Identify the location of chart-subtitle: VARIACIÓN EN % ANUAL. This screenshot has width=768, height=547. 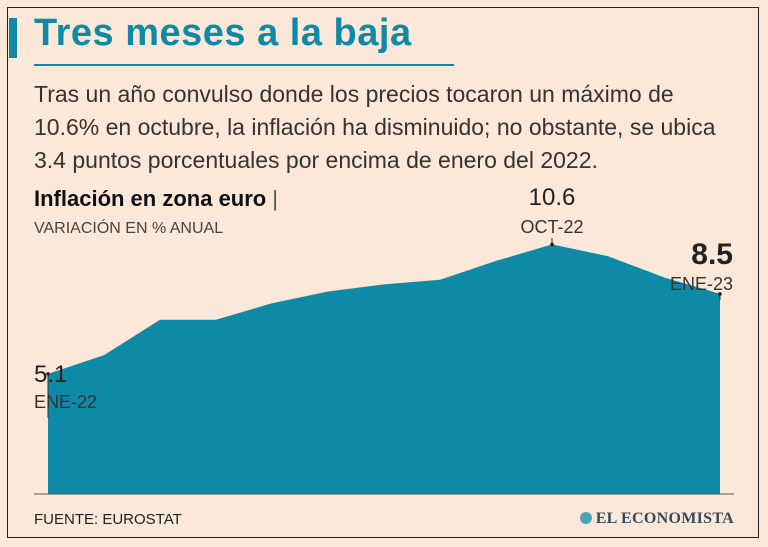
(129, 228).